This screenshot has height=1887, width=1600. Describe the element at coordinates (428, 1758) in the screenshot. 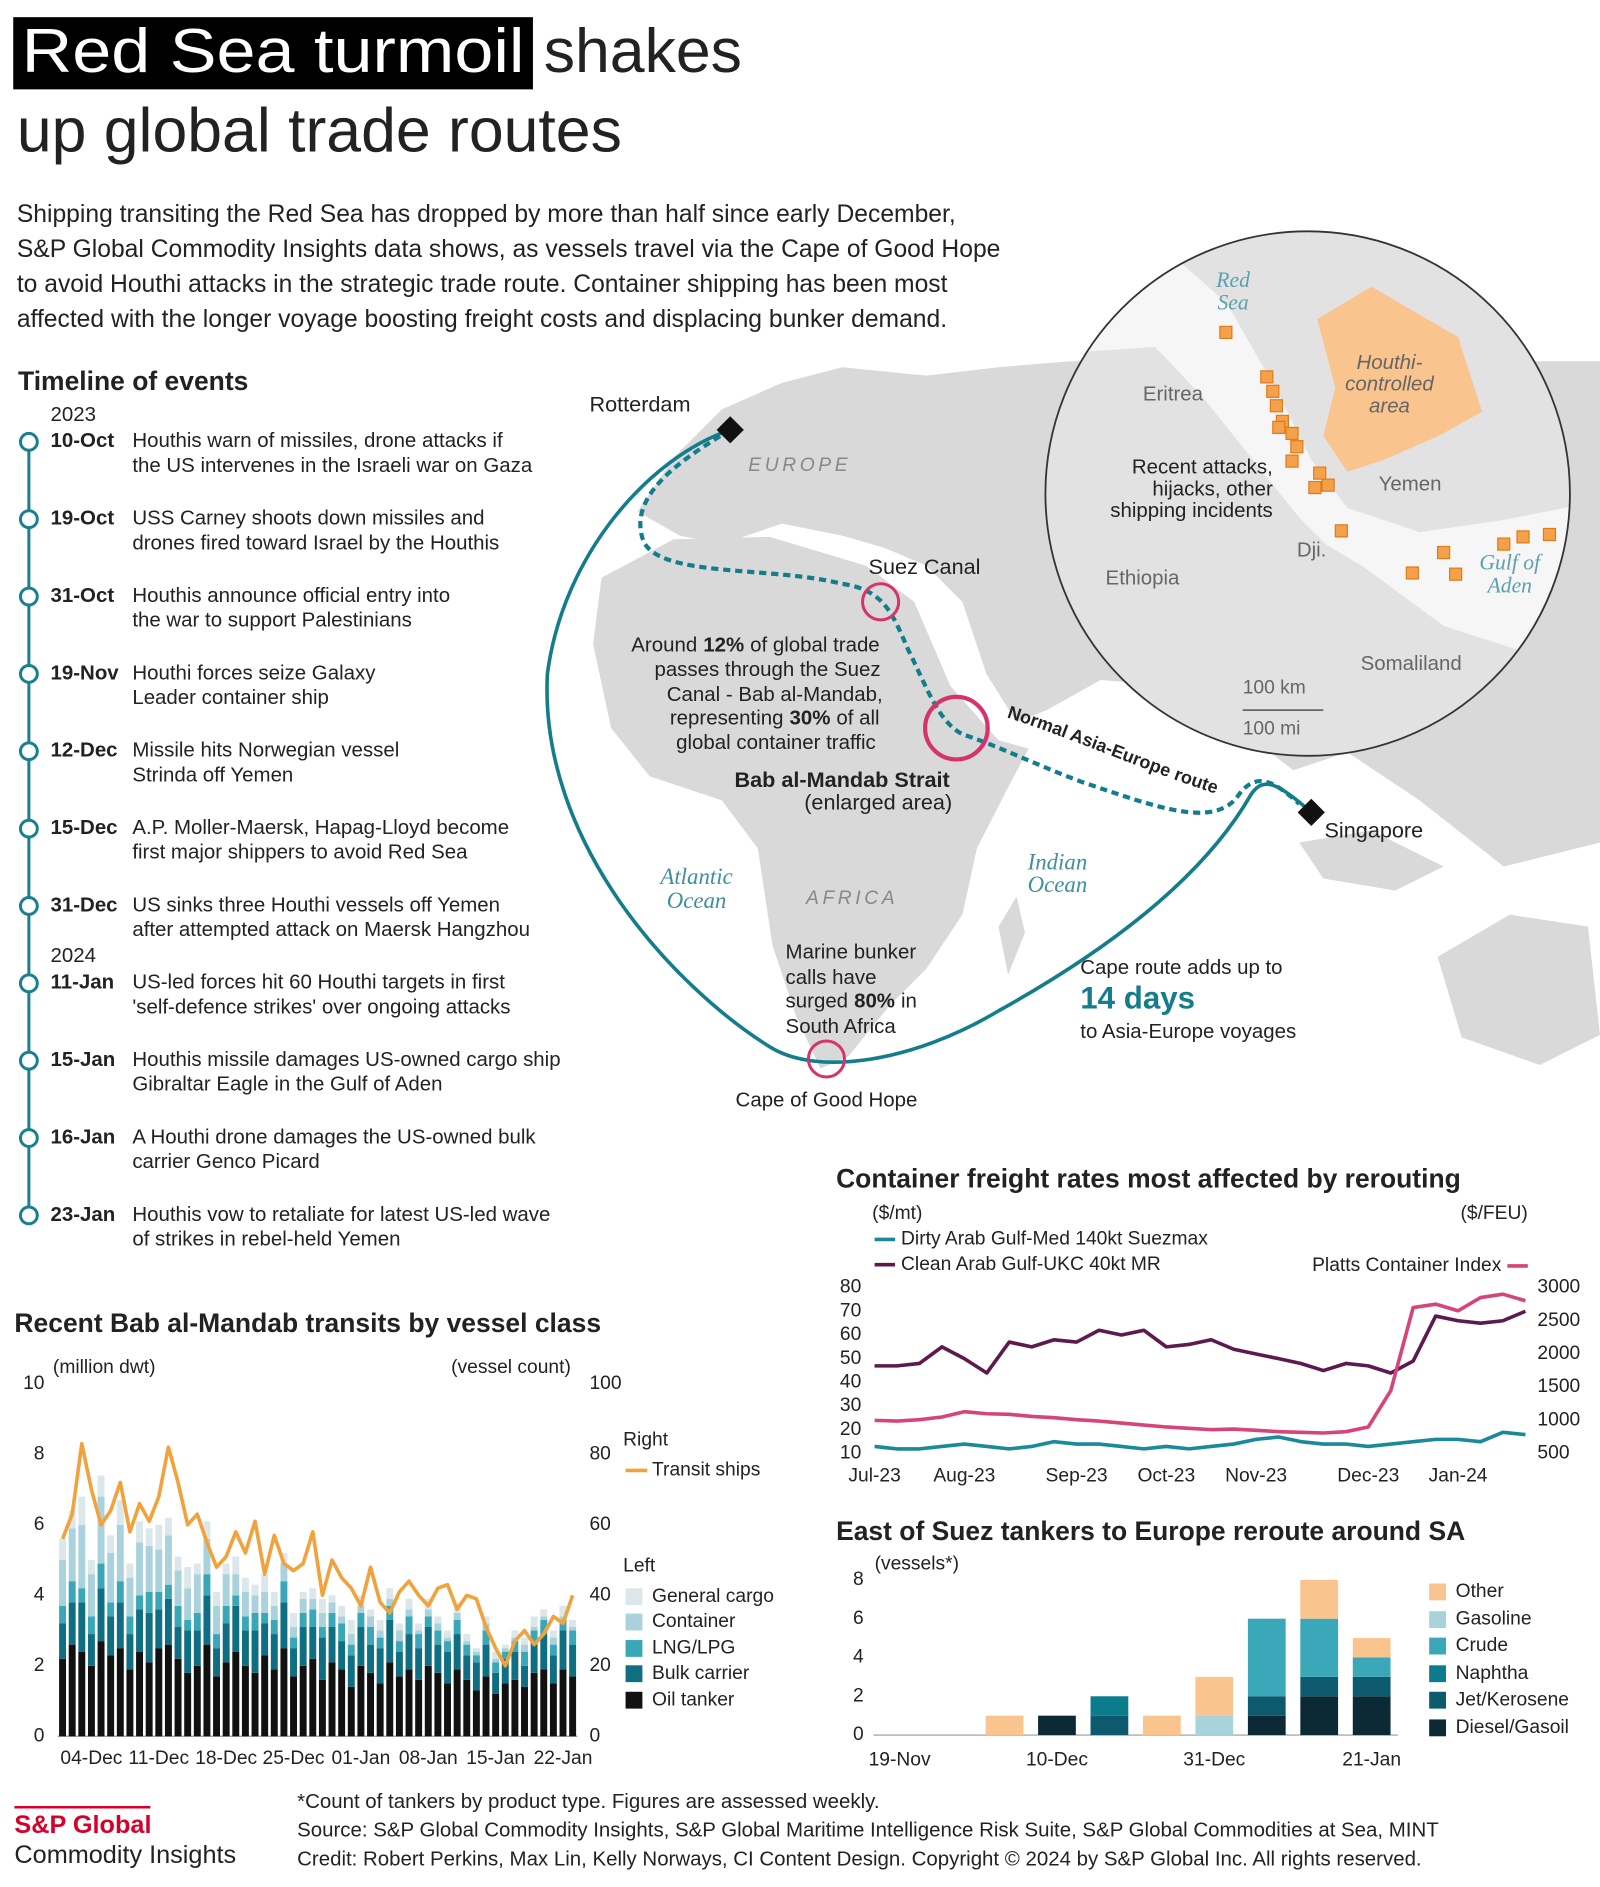

I see `x-tick-label: 08-Jan` at that location.